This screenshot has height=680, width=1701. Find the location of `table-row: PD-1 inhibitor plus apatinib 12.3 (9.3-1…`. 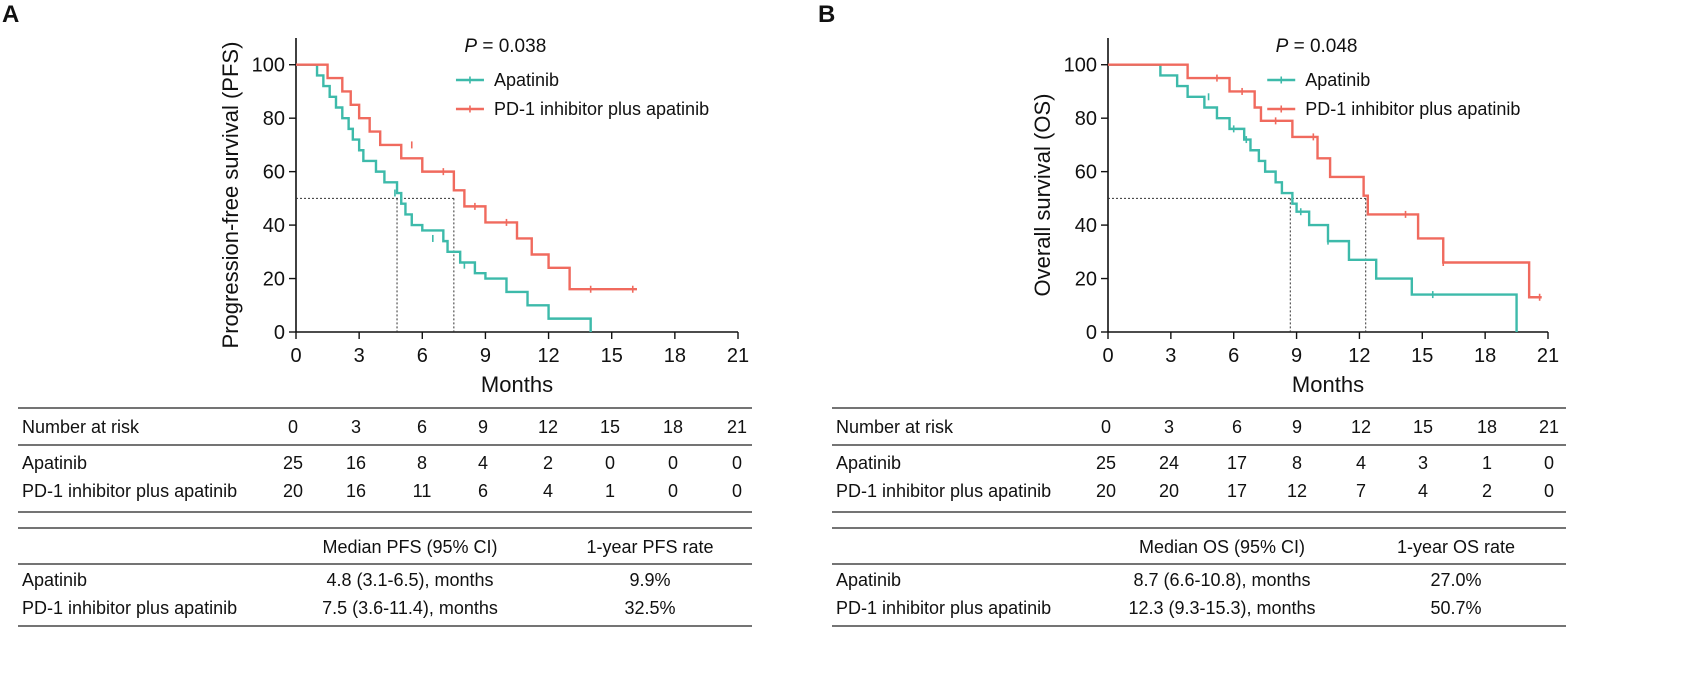

table-row: PD-1 inhibitor plus apatinib 12.3 (9.3-1… is located at coordinates (1159, 608).